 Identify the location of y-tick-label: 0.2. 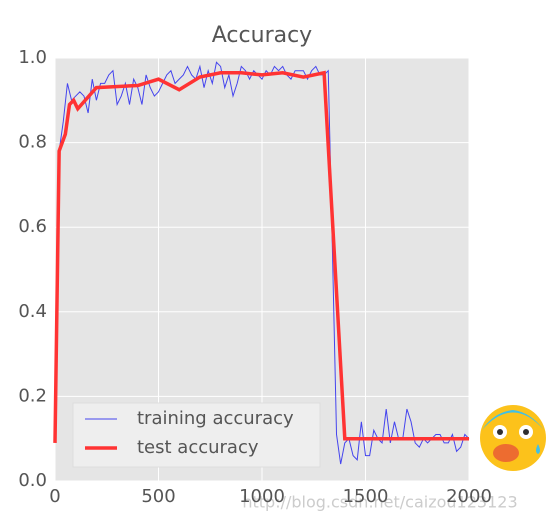
(32, 395).